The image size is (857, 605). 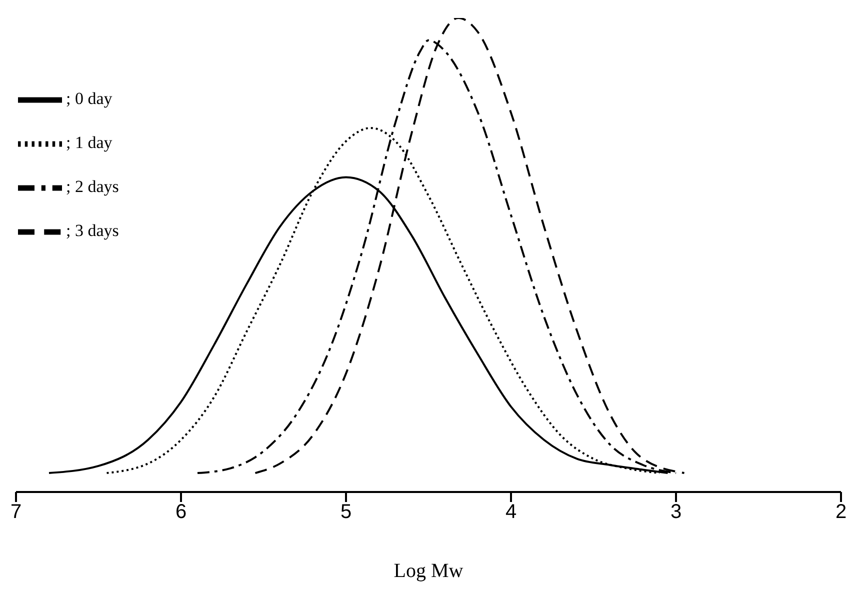 What do you see at coordinates (429, 571) in the screenshot?
I see `x-axis-title: Log Mw` at bounding box center [429, 571].